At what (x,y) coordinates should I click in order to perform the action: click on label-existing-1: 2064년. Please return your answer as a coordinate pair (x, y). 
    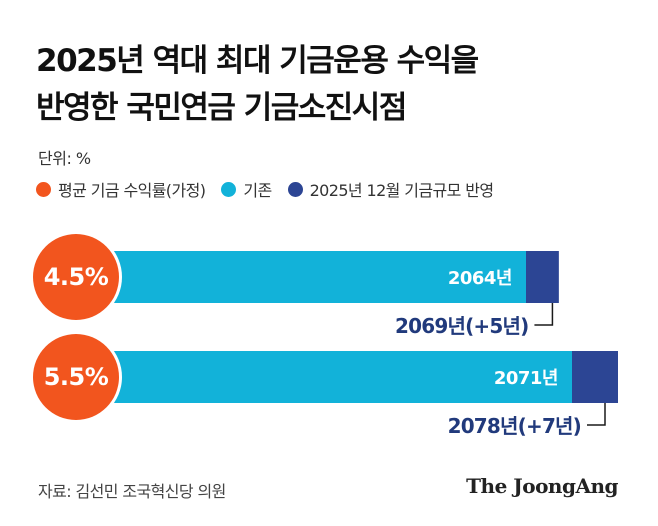
    Looking at the image, I should click on (480, 278).